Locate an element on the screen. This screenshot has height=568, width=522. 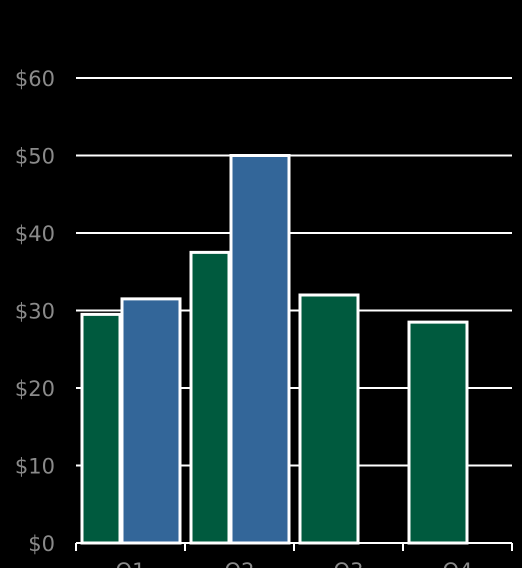
y-tick-label: $30 is located at coordinates (35, 312).